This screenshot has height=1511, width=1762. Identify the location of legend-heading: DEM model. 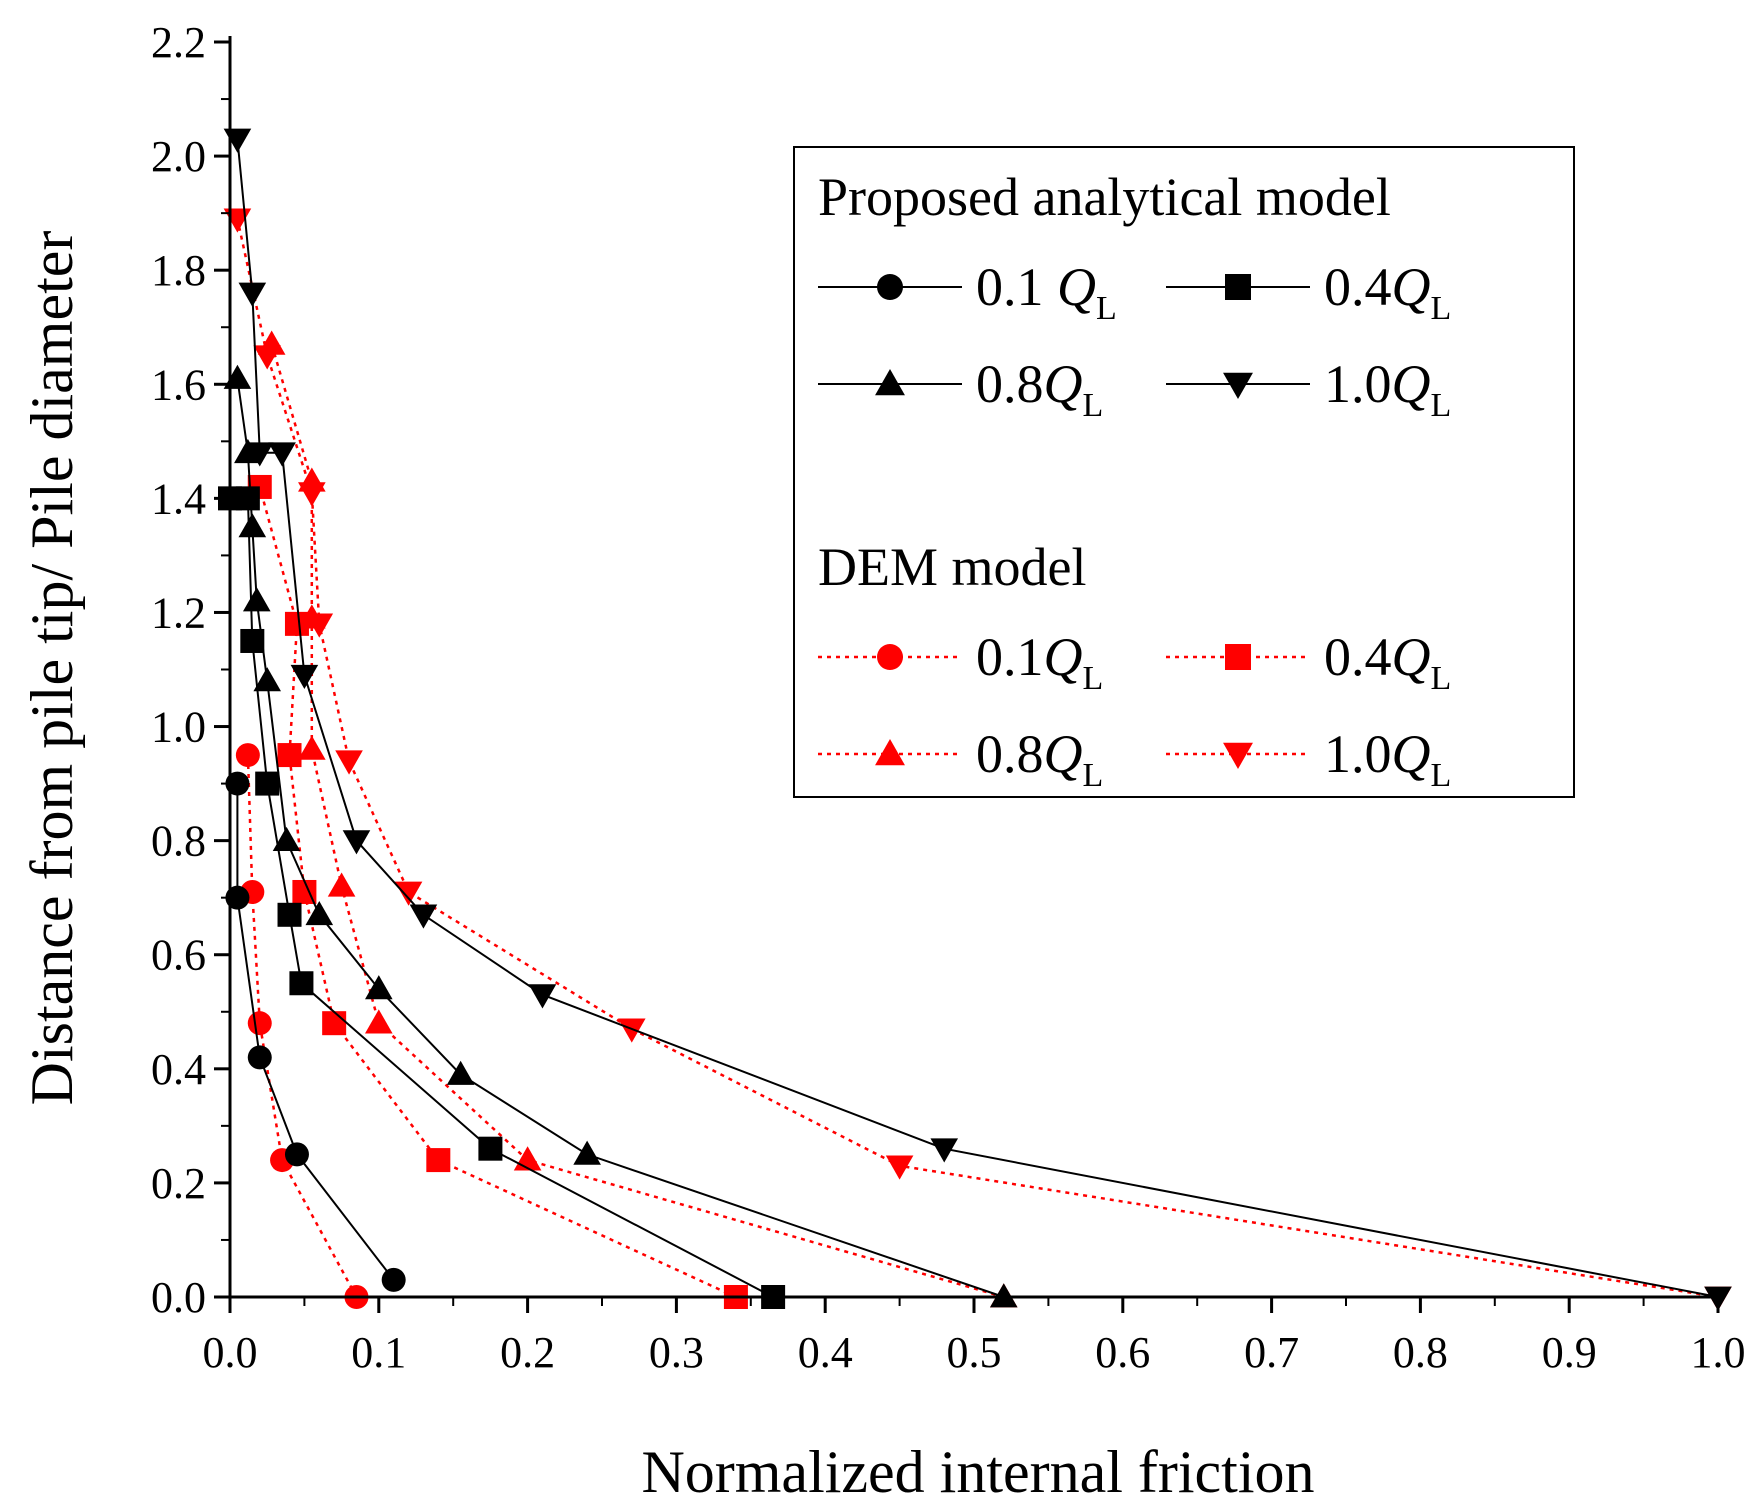
(952, 567).